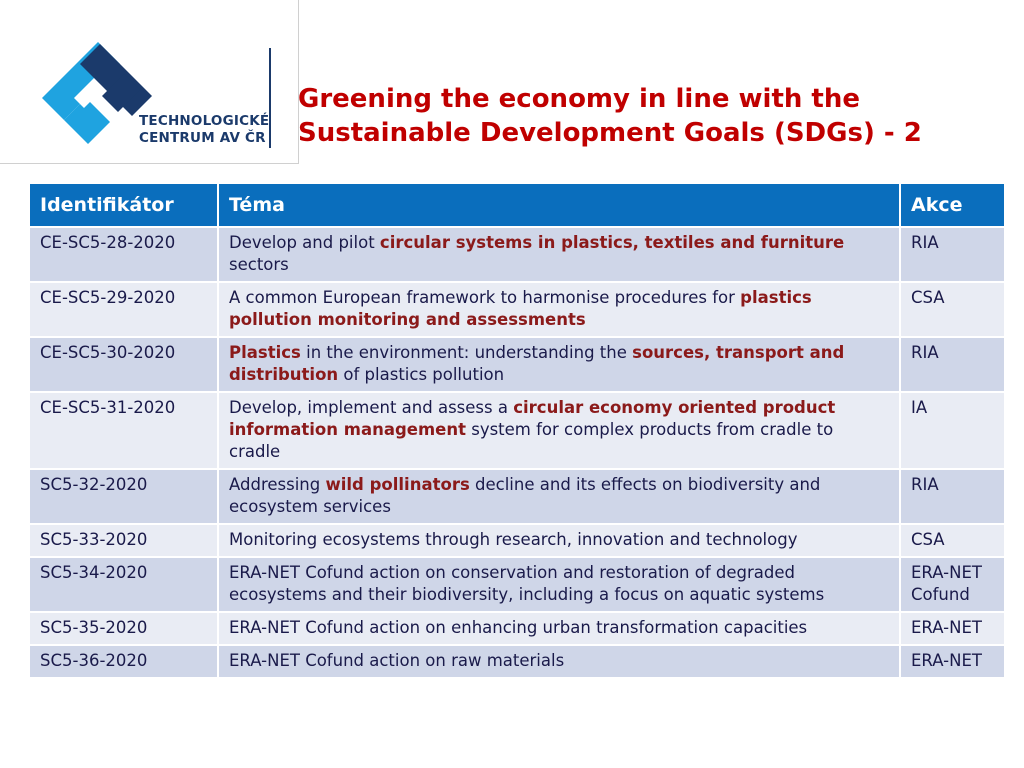 The image size is (1024, 768). What do you see at coordinates (202, 138) in the screenshot?
I see `logo-line2: CENTRUM AV ČR` at bounding box center [202, 138].